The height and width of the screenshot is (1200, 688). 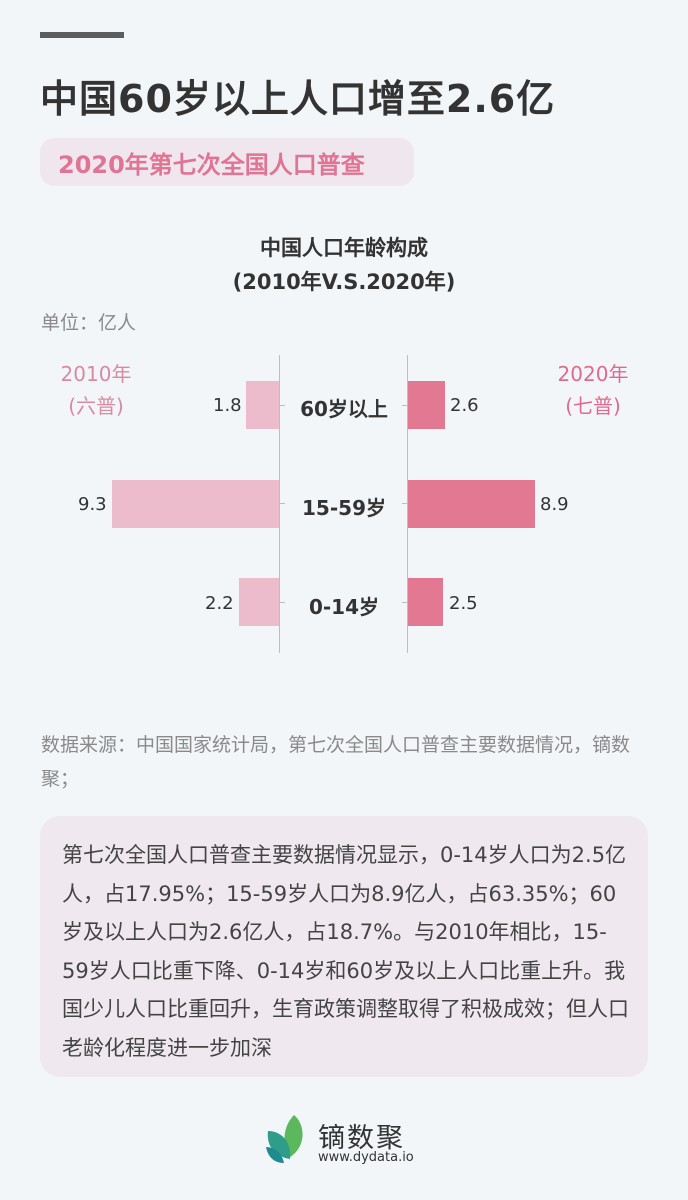 What do you see at coordinates (361, 1138) in the screenshot?
I see `brand-name: 镝数聚` at bounding box center [361, 1138].